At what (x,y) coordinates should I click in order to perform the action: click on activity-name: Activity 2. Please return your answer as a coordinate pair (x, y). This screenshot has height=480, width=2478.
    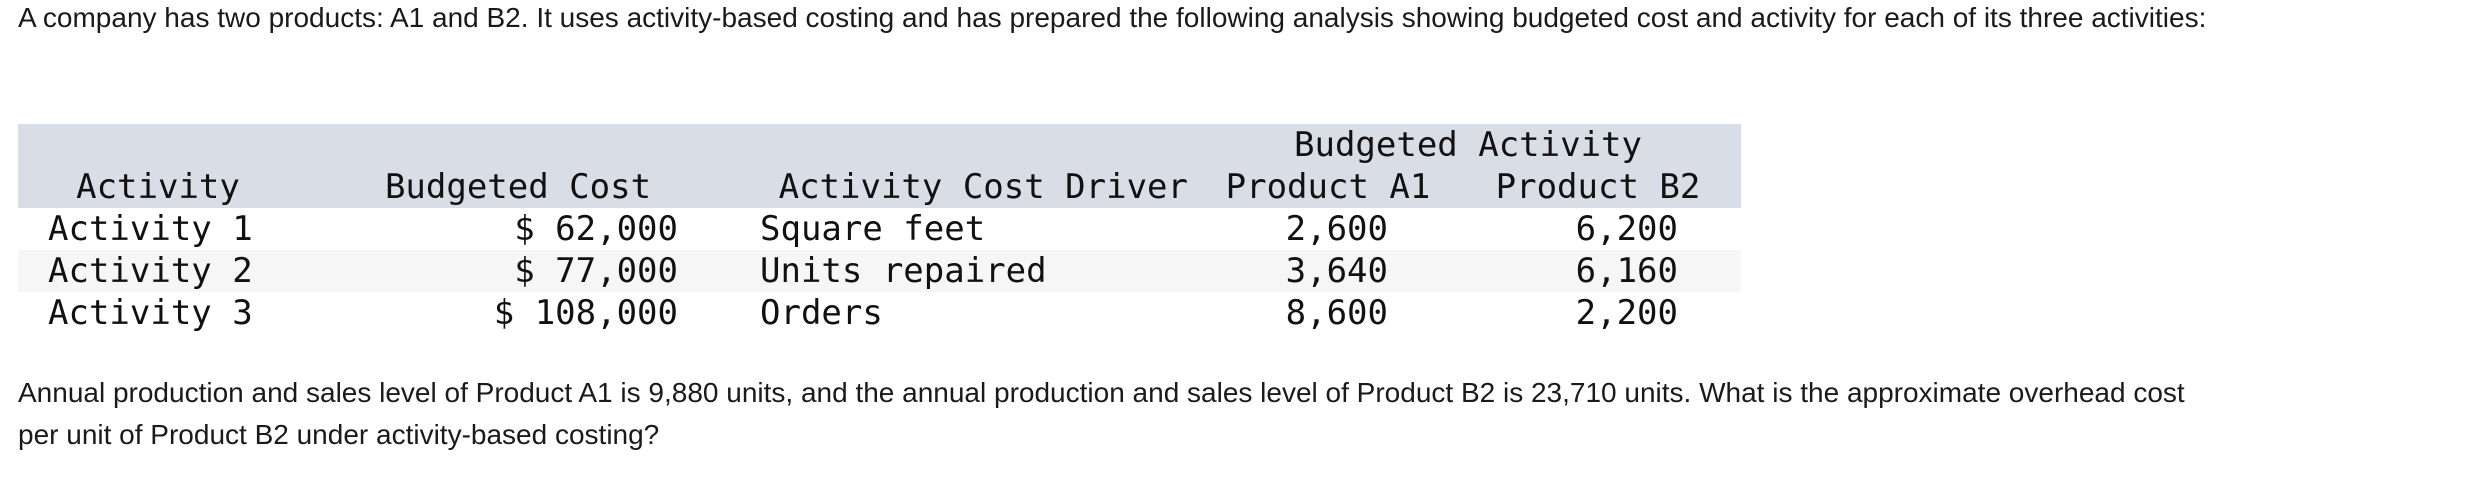
    Looking at the image, I should click on (150, 271).